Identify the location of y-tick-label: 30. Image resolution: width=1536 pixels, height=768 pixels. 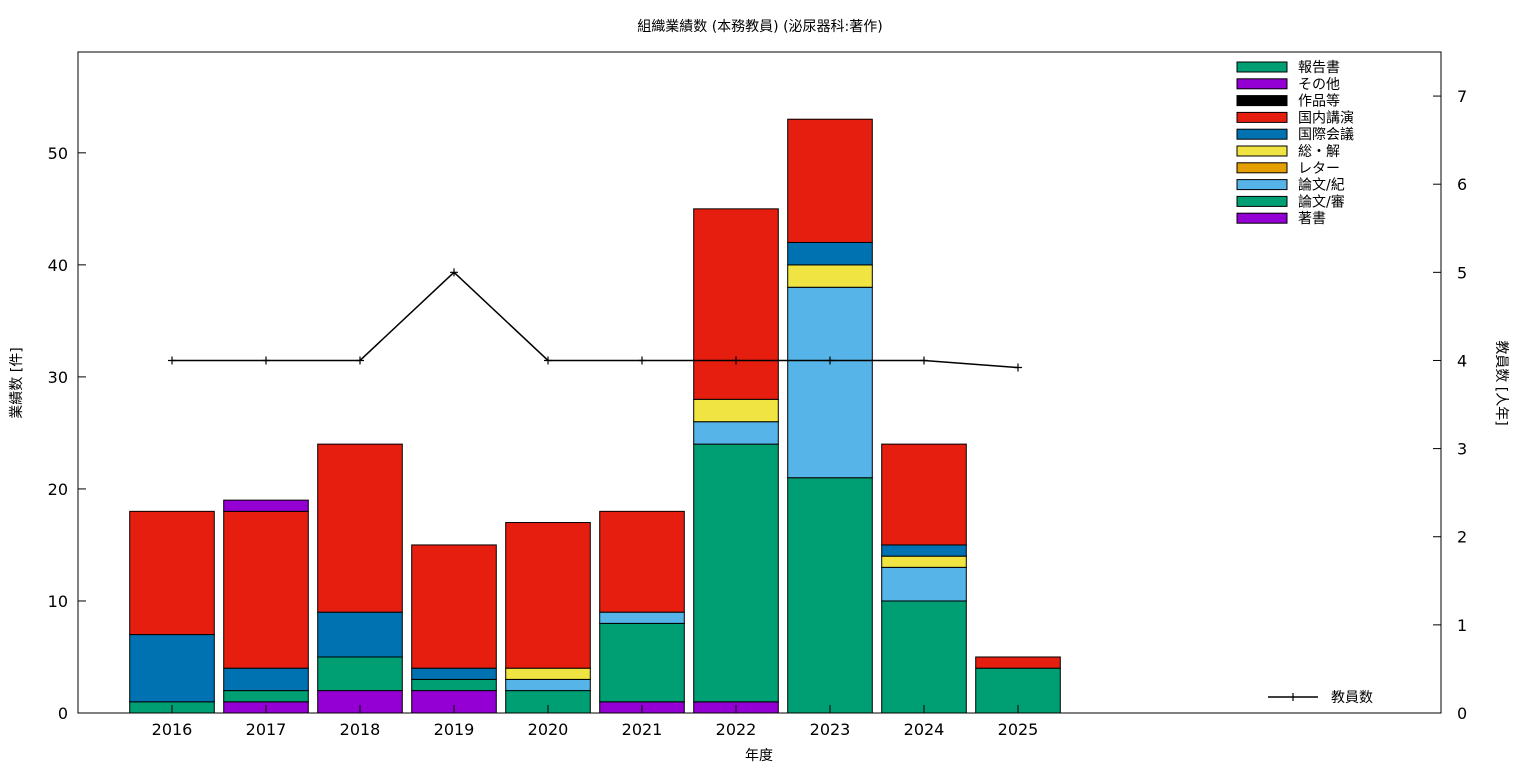
(58, 377).